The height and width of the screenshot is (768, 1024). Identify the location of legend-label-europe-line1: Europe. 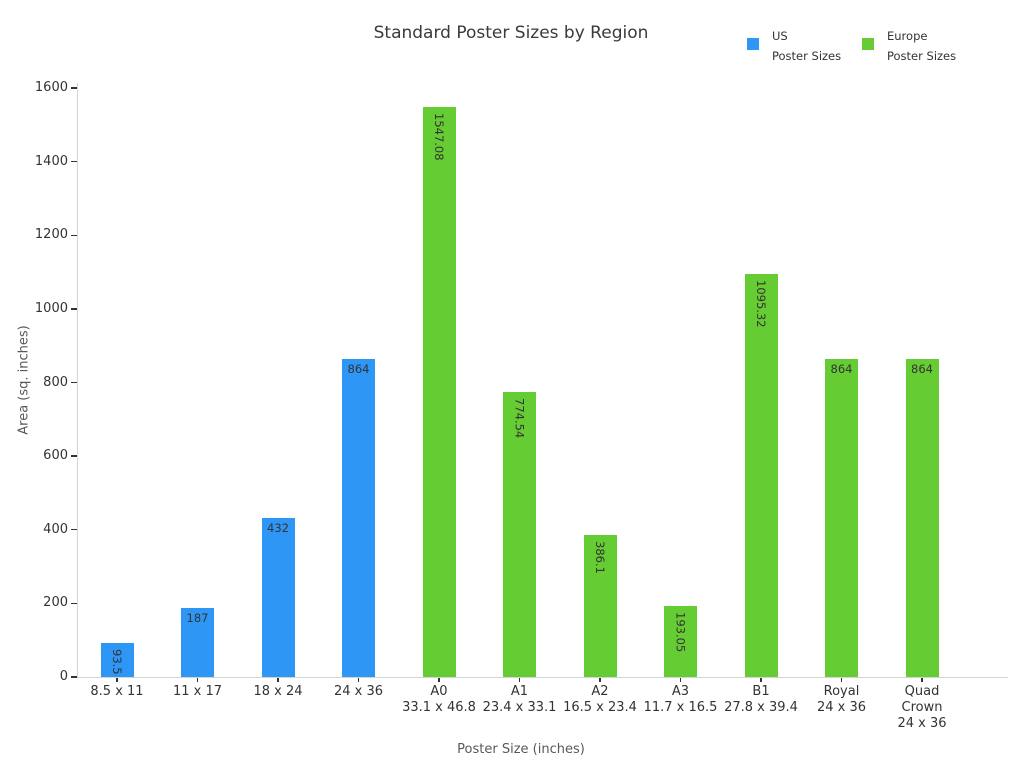
(907, 36).